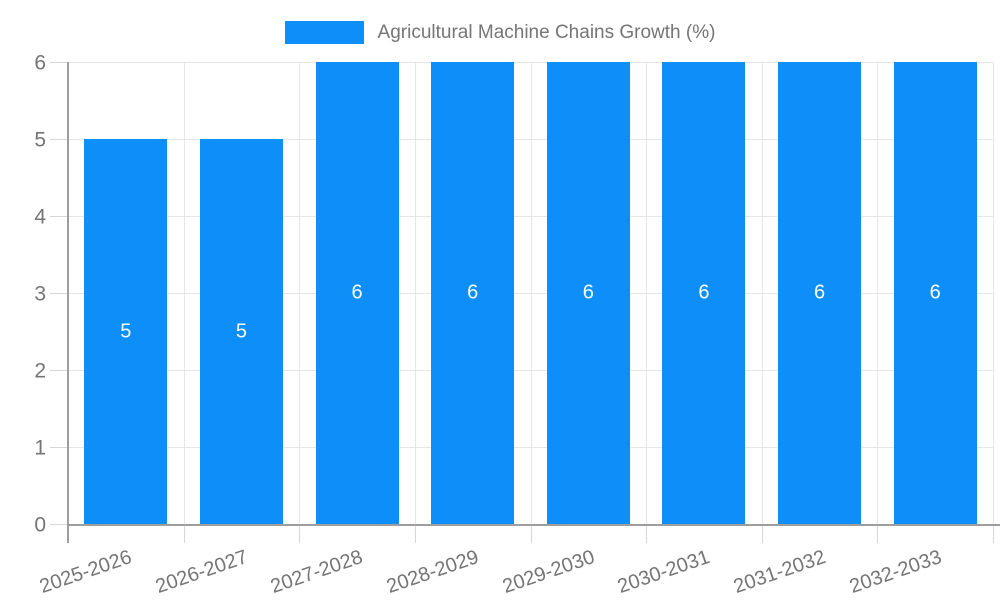 The image size is (1000, 600). What do you see at coordinates (40, 448) in the screenshot?
I see `y-axis-tick-label: 1` at bounding box center [40, 448].